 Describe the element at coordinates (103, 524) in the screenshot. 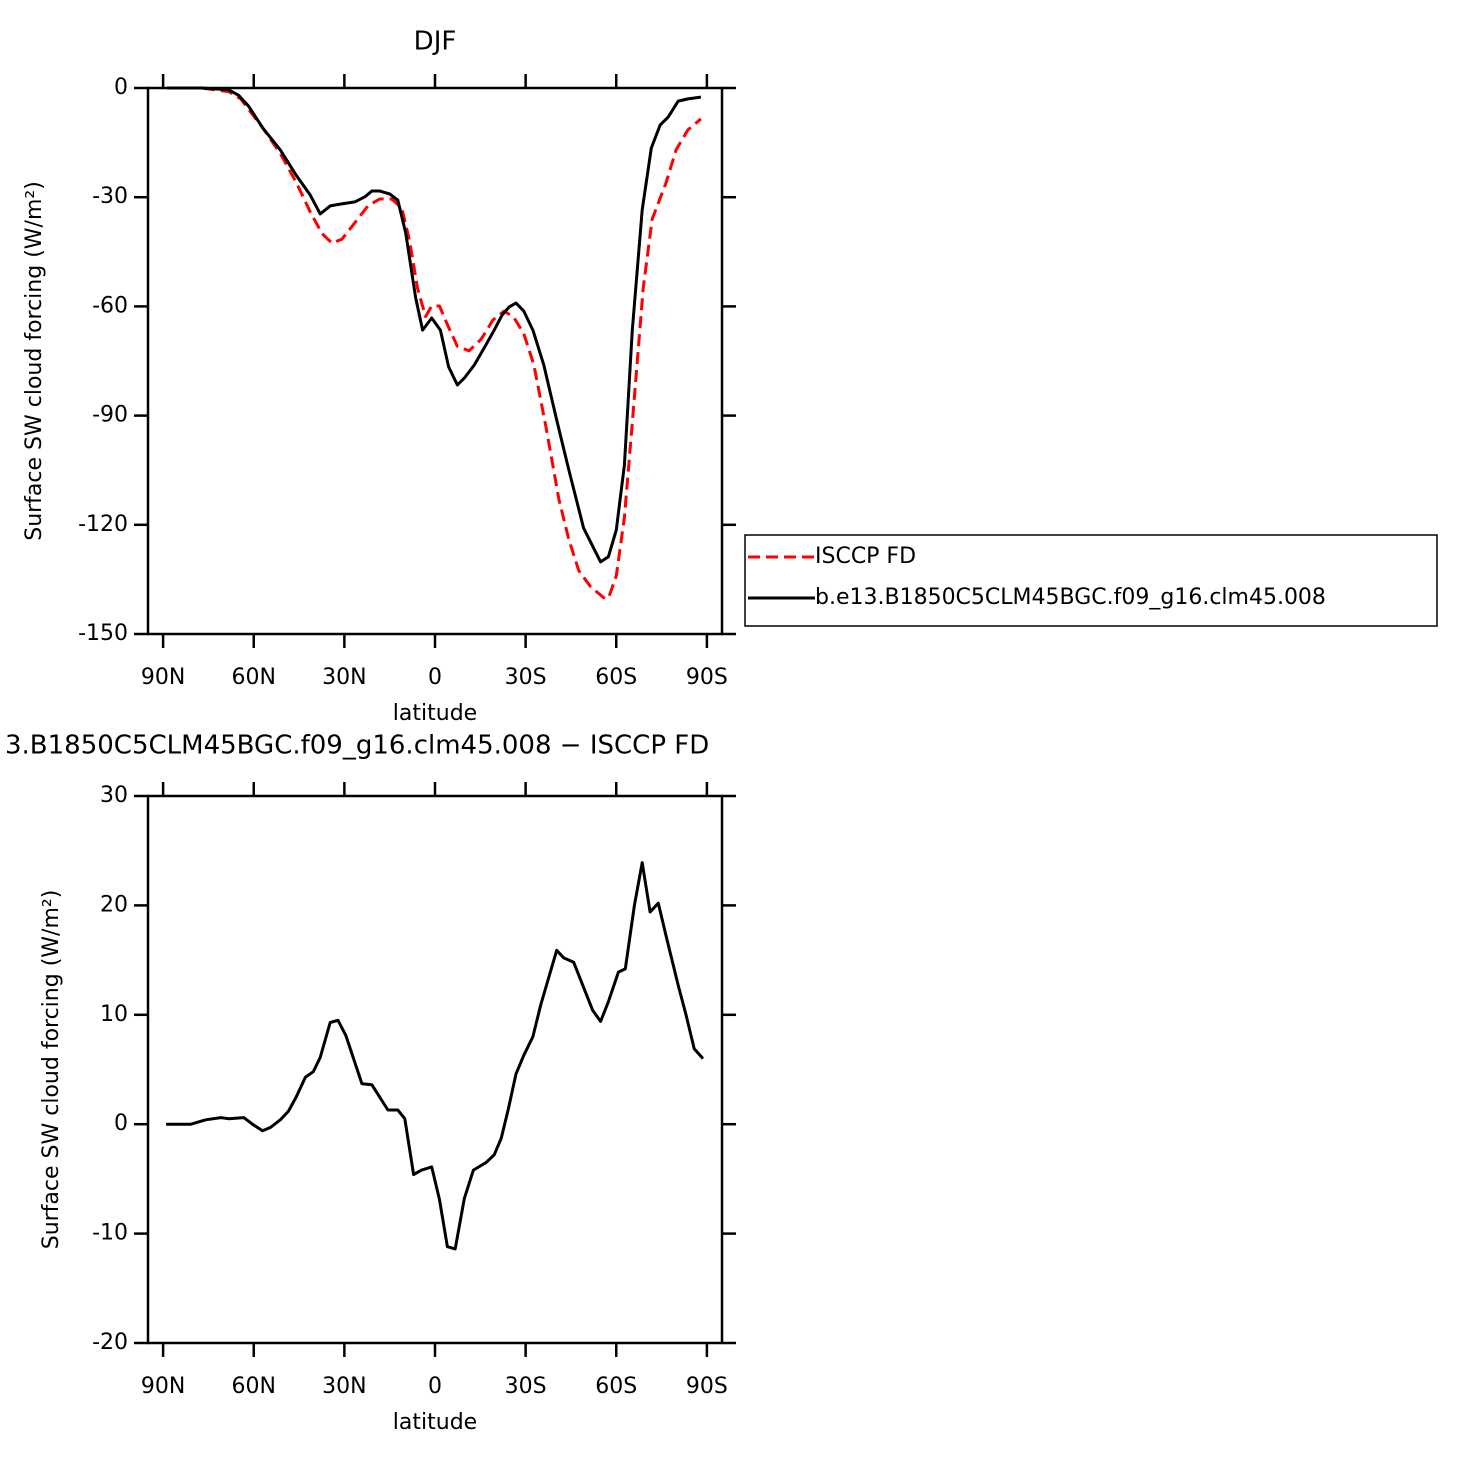

I see `y-tick-label: -120` at that location.